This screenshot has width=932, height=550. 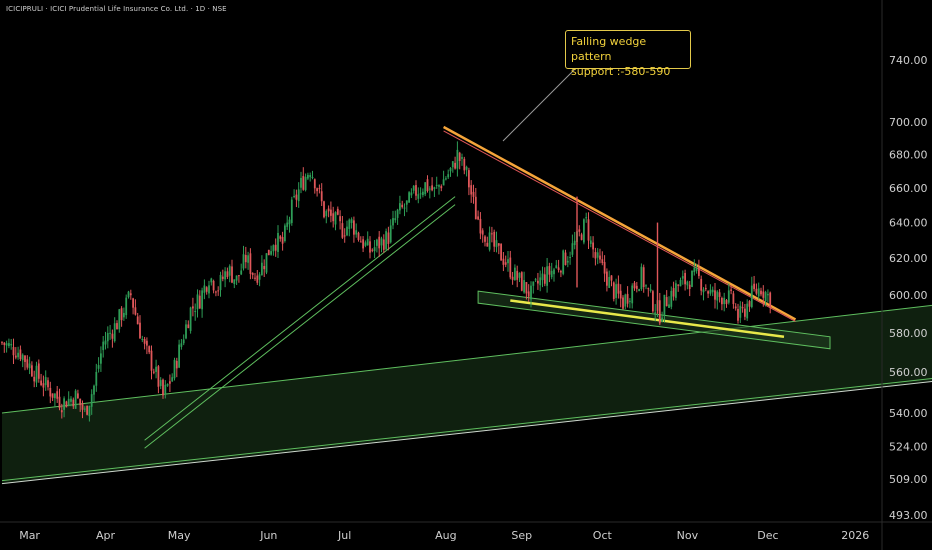 I want to click on annotation-pointer, so click(x=539, y=105).